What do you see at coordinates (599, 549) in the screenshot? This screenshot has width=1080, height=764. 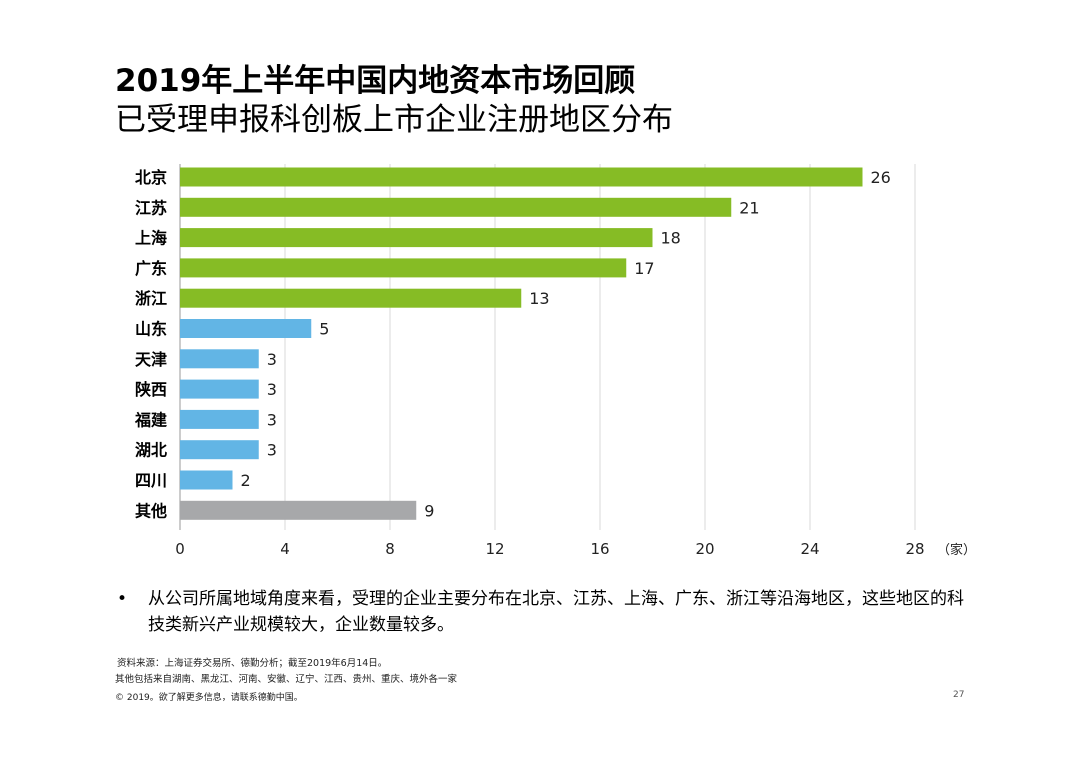 I see `x-tick-label: 16` at bounding box center [599, 549].